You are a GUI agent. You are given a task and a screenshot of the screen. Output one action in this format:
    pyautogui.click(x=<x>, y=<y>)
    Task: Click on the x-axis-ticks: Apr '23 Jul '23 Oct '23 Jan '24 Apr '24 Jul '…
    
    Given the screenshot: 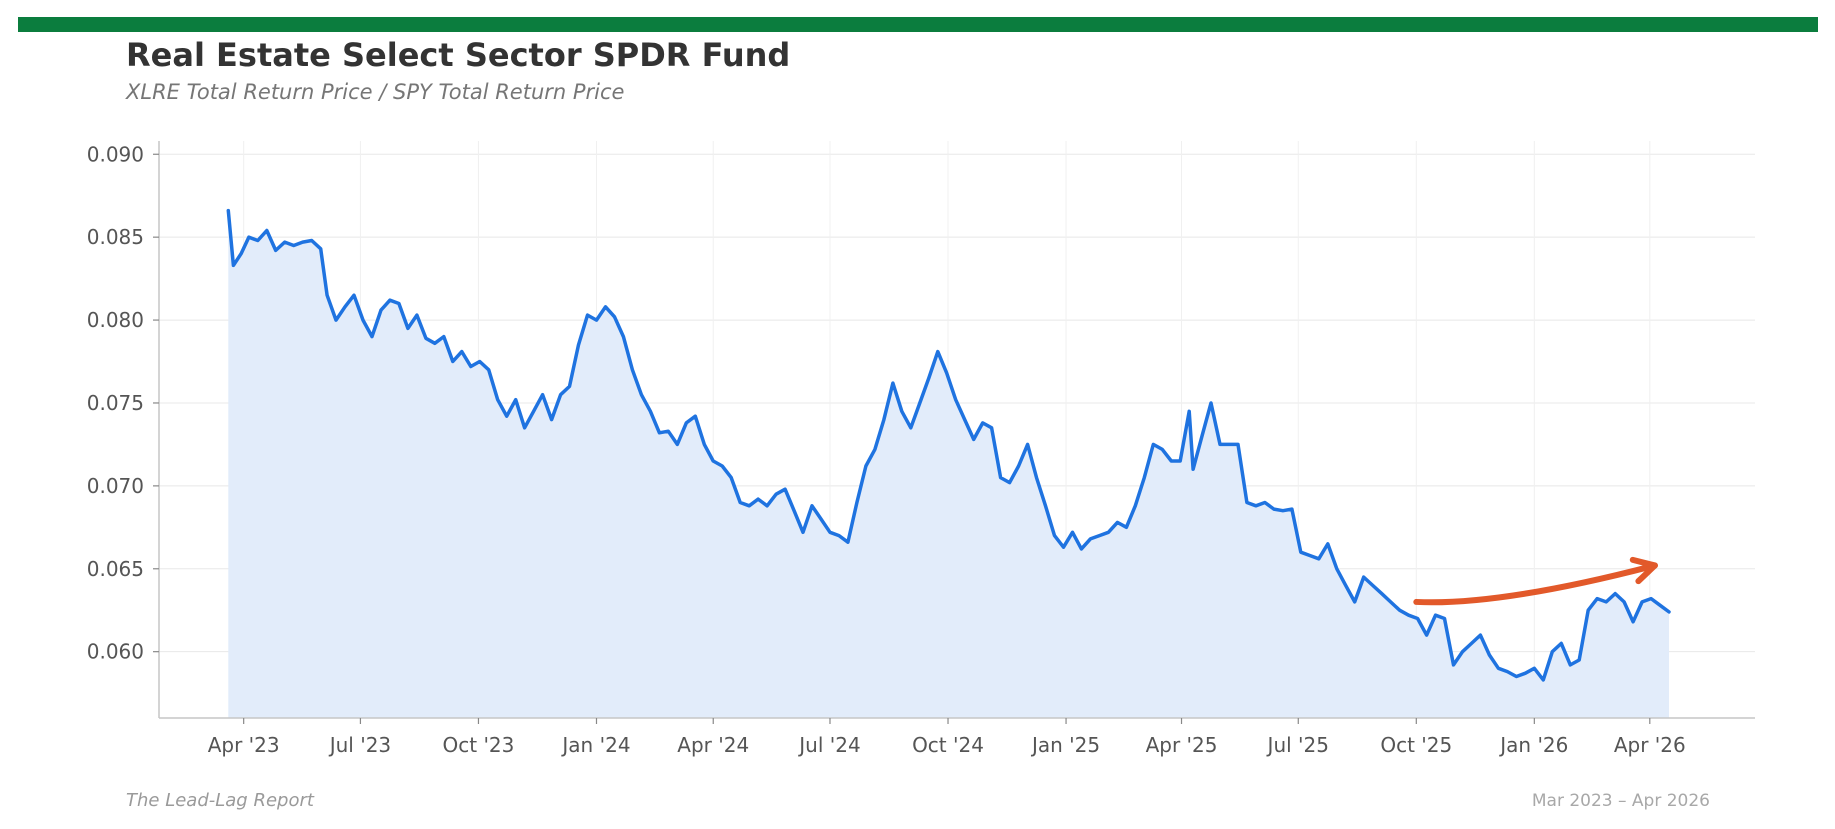 What is the action you would take?
    pyautogui.click(x=947, y=737)
    